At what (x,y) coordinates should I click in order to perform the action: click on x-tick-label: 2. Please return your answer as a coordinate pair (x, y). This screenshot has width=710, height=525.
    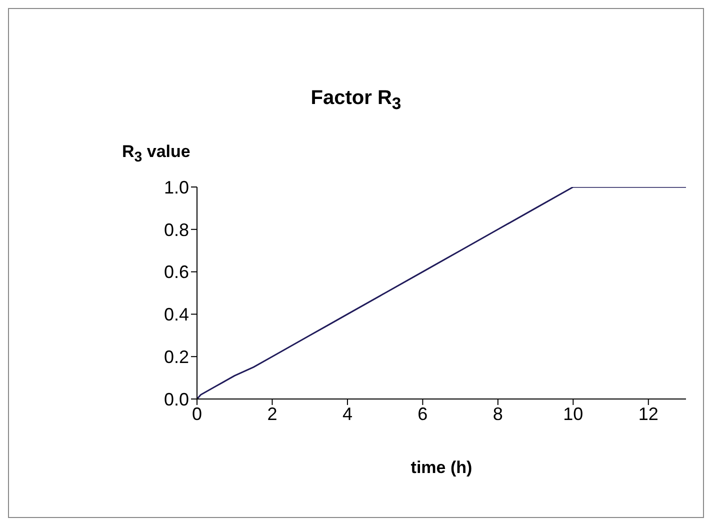
    Looking at the image, I should click on (272, 414).